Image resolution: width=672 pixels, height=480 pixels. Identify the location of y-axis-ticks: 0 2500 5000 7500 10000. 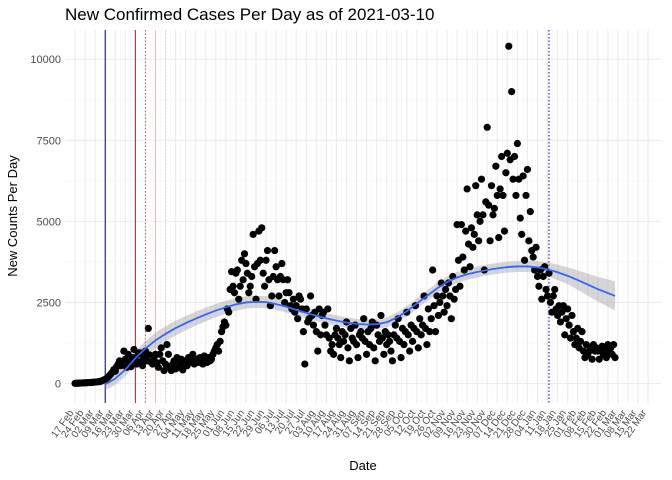
(45, 222).